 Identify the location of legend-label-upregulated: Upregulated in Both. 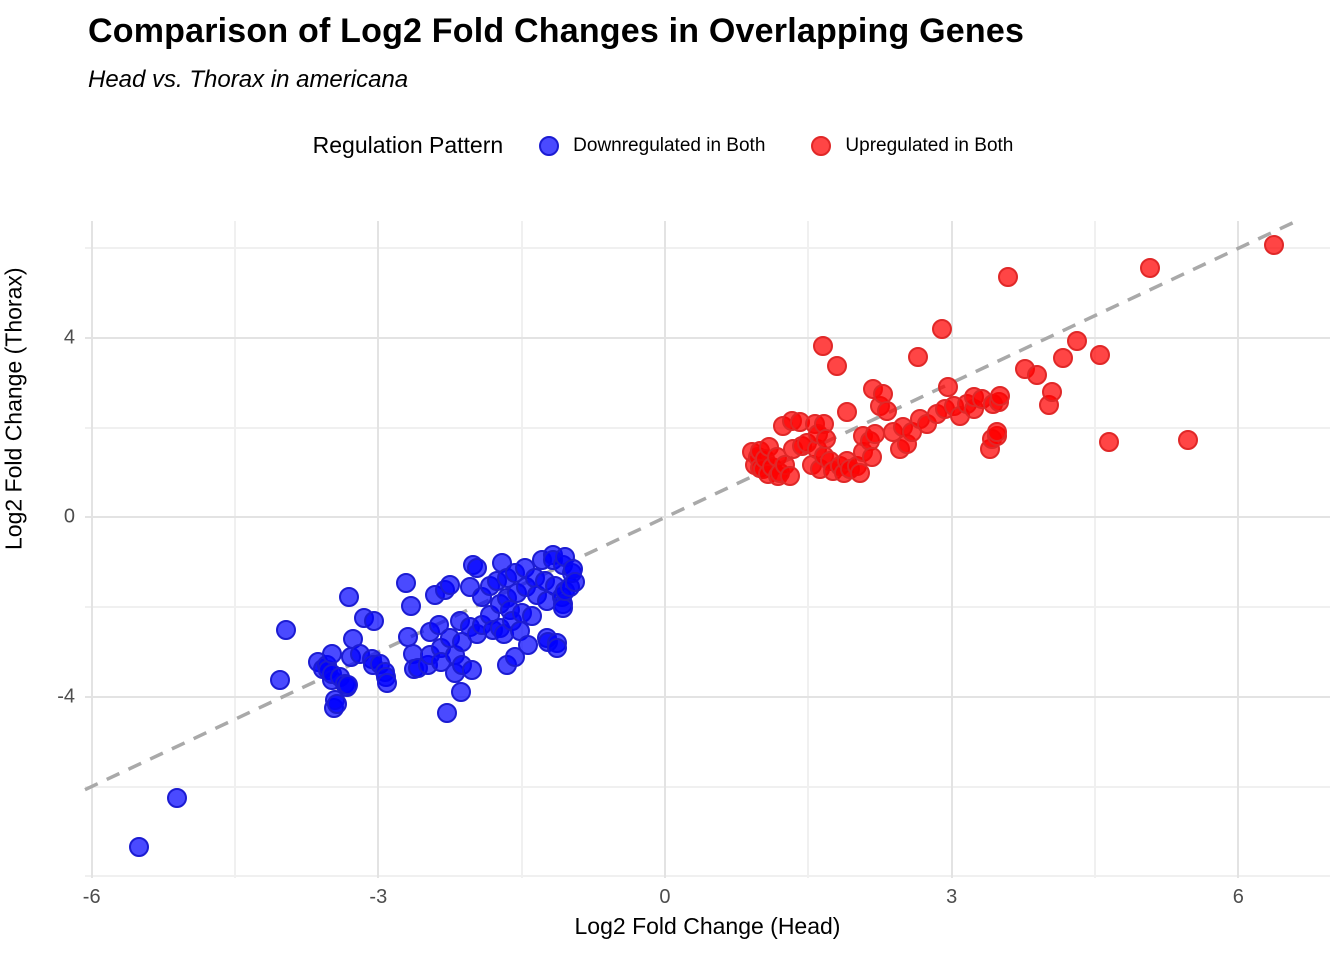
(929, 145).